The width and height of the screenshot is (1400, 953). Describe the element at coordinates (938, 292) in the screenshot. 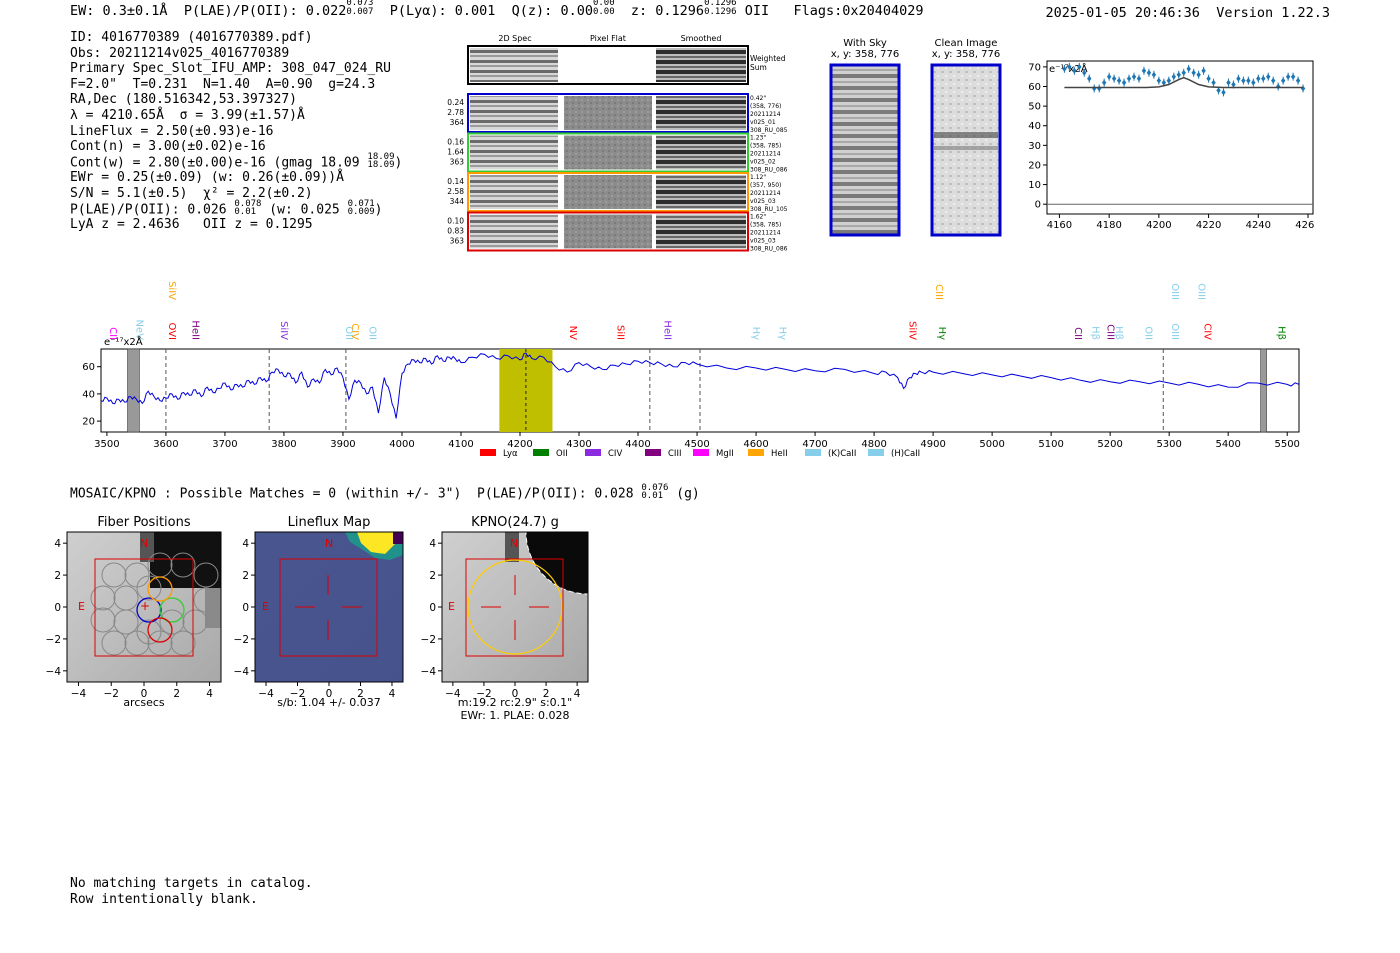

I see `line-id-glyph: CIII` at that location.